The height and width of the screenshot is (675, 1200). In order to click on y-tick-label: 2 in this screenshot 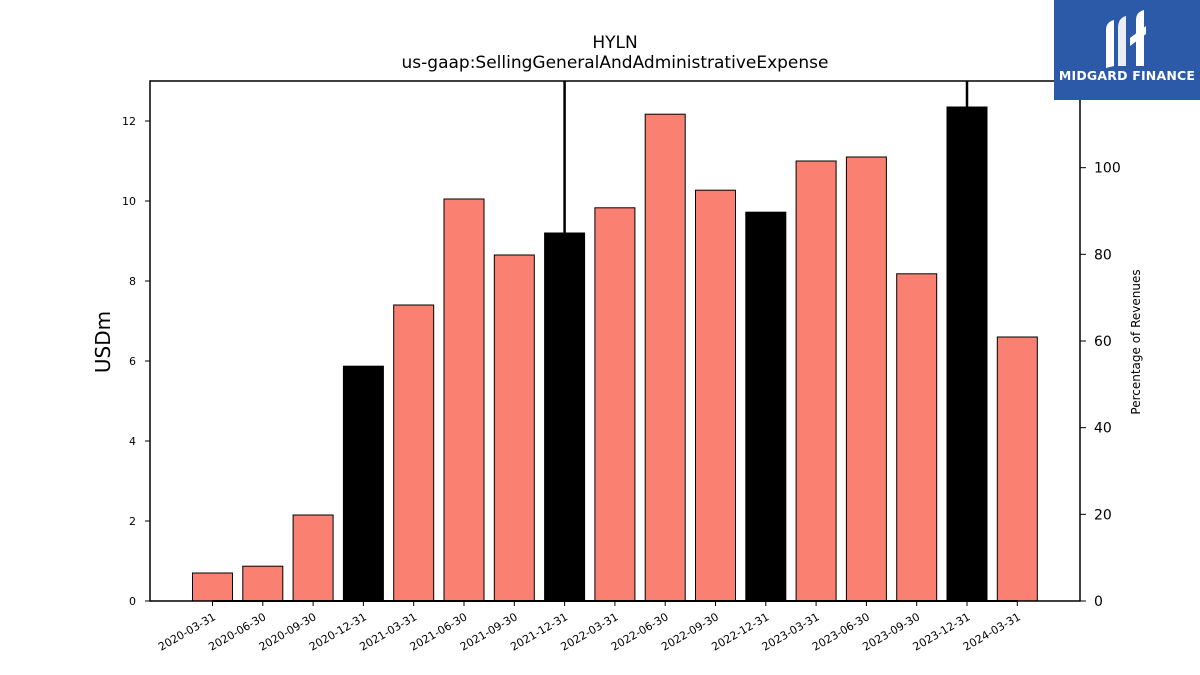, I will do `click(132, 521)`.